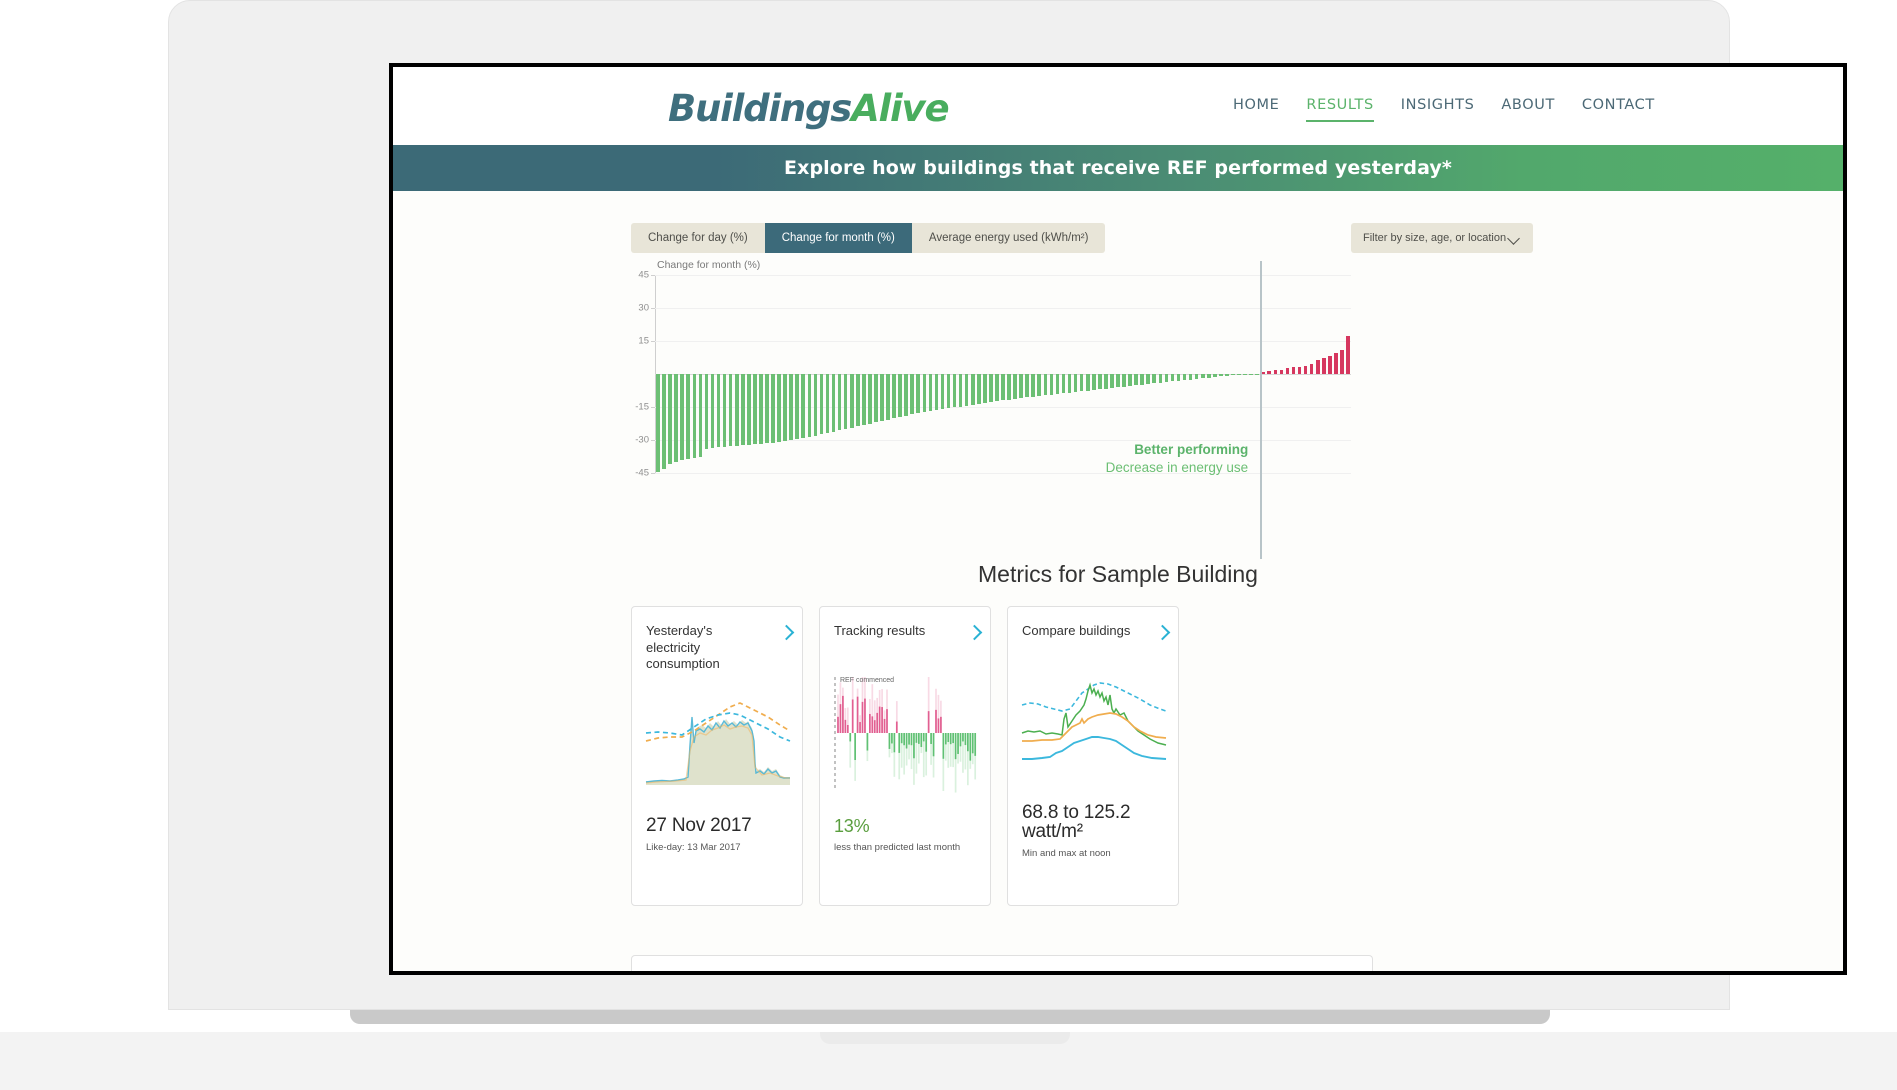 The width and height of the screenshot is (1897, 1090). What do you see at coordinates (809, 108) in the screenshot?
I see `site-logo: BuildingsAlive` at bounding box center [809, 108].